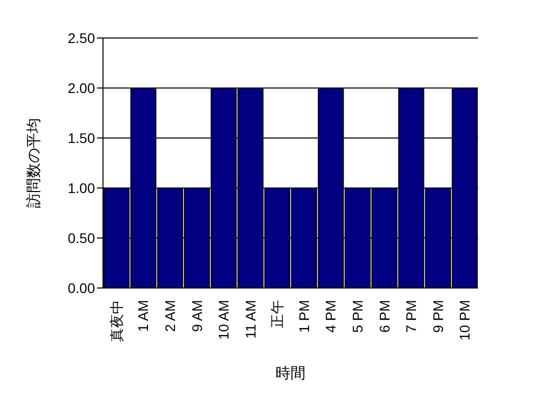 The height and width of the screenshot is (398, 548). Describe the element at coordinates (291, 373) in the screenshot. I see `x-axis-title: 時間` at that location.